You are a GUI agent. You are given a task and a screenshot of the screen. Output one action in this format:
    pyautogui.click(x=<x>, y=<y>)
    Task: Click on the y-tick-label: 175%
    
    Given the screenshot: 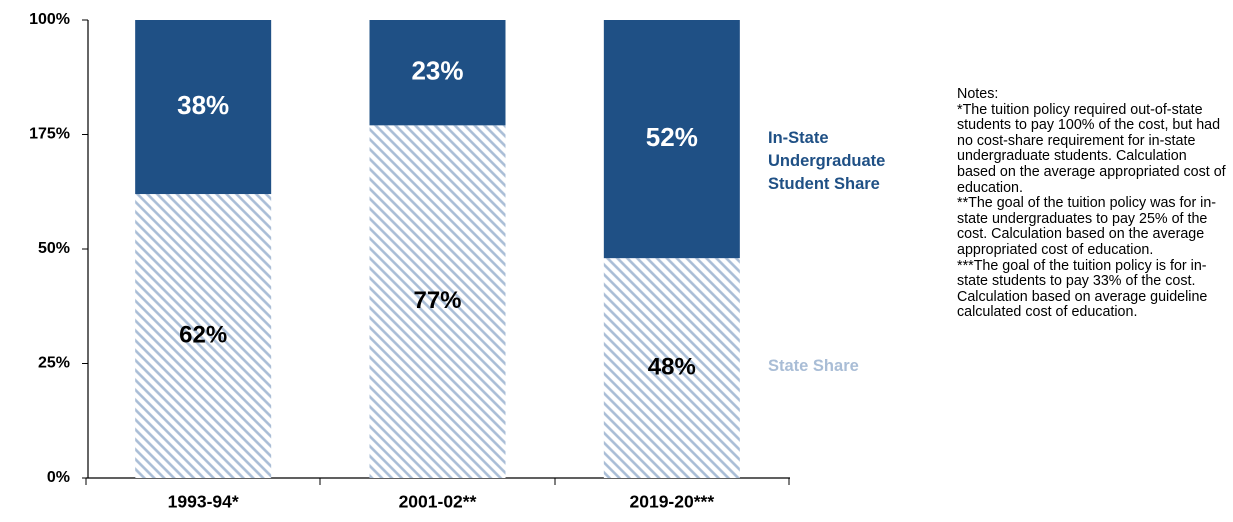 What is the action you would take?
    pyautogui.click(x=49, y=134)
    